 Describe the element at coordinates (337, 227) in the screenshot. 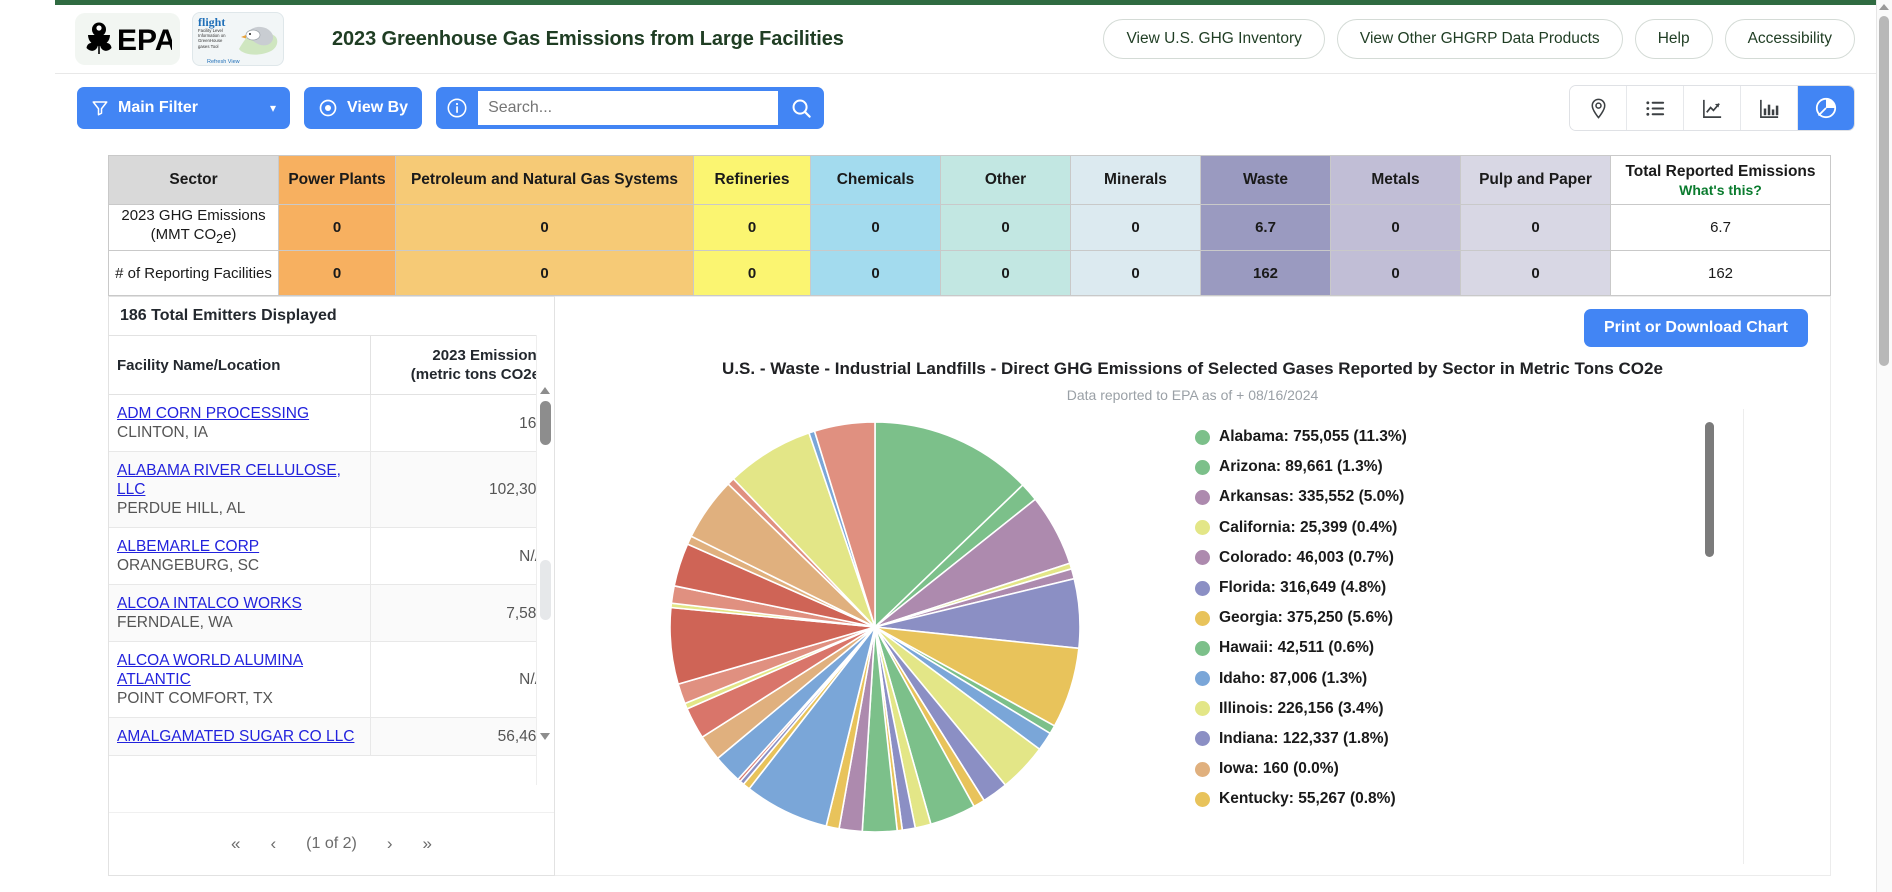

I see `cell-emissions-power-plants: 0` at that location.